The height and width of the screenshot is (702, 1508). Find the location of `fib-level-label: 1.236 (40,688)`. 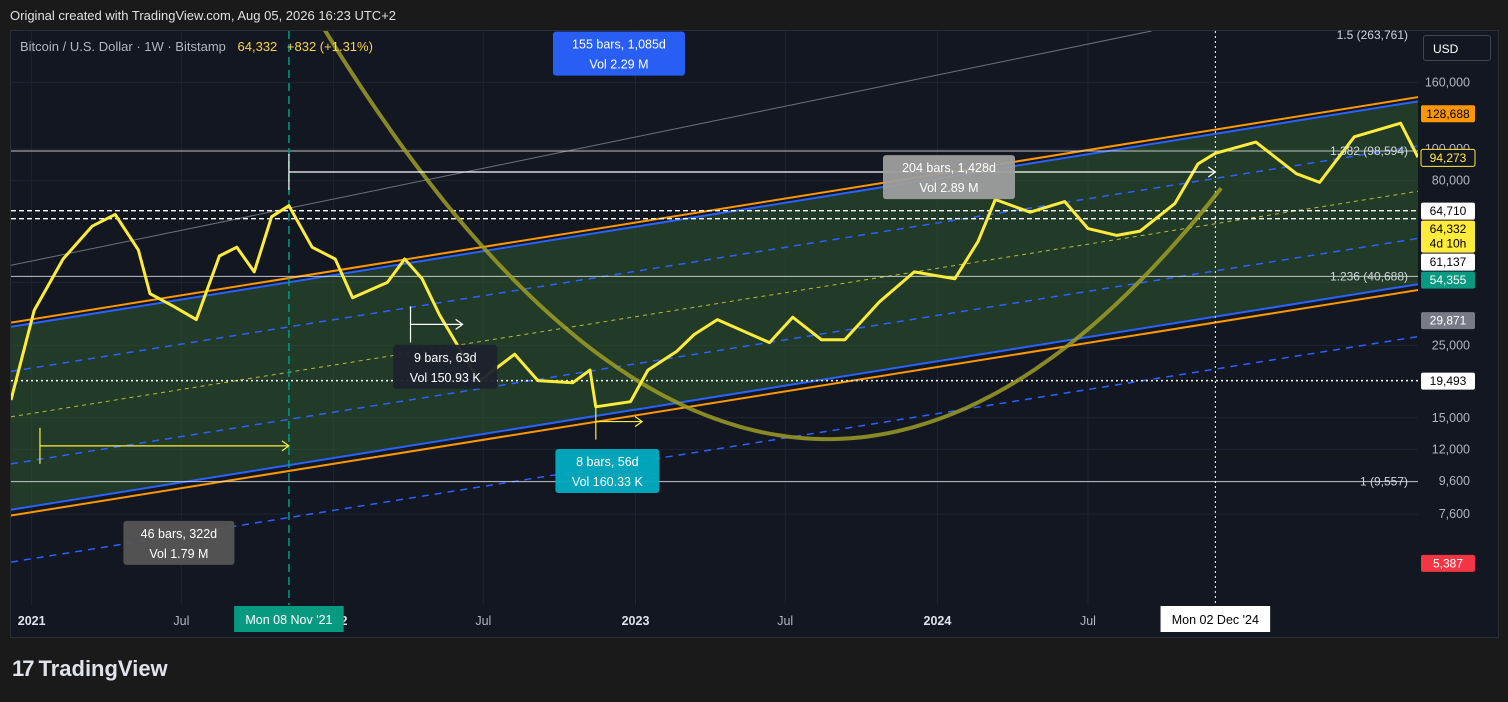

fib-level-label: 1.236 (40,688) is located at coordinates (1369, 276).